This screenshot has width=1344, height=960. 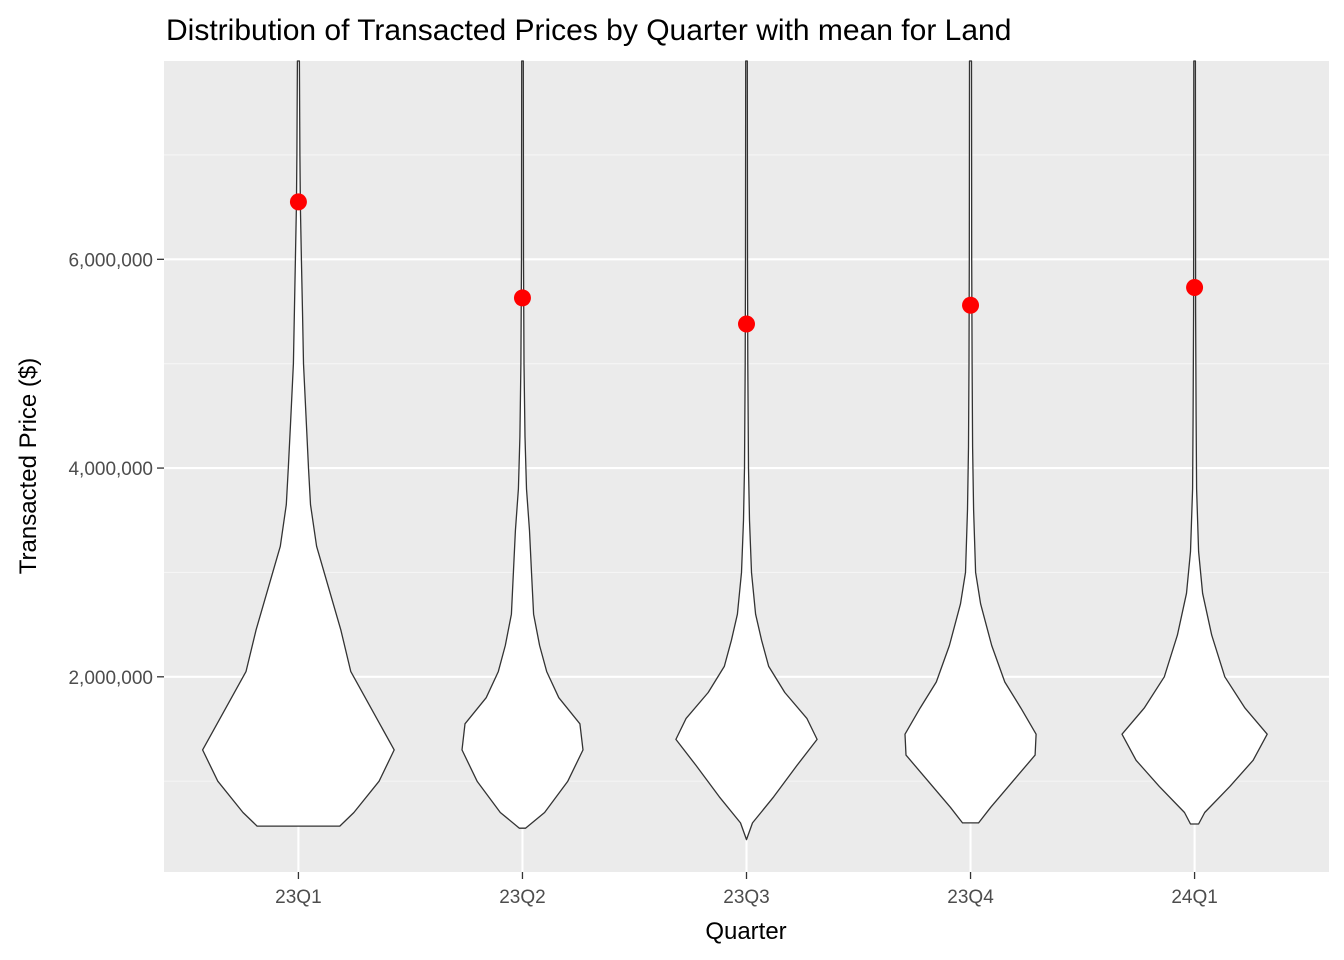 I want to click on x-tick-label: 23Q2, so click(x=522, y=897).